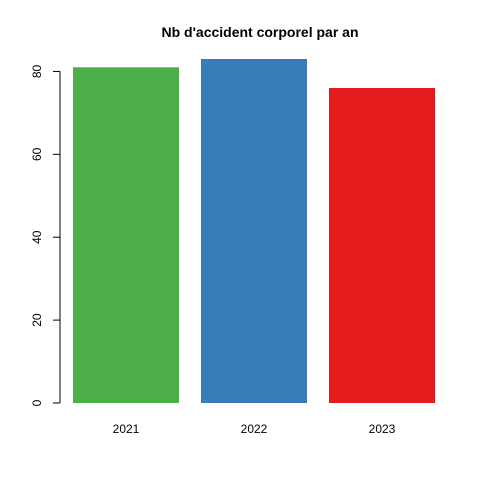  Describe the element at coordinates (37, 237) in the screenshot. I see `y-tick-label-40: 40` at that location.